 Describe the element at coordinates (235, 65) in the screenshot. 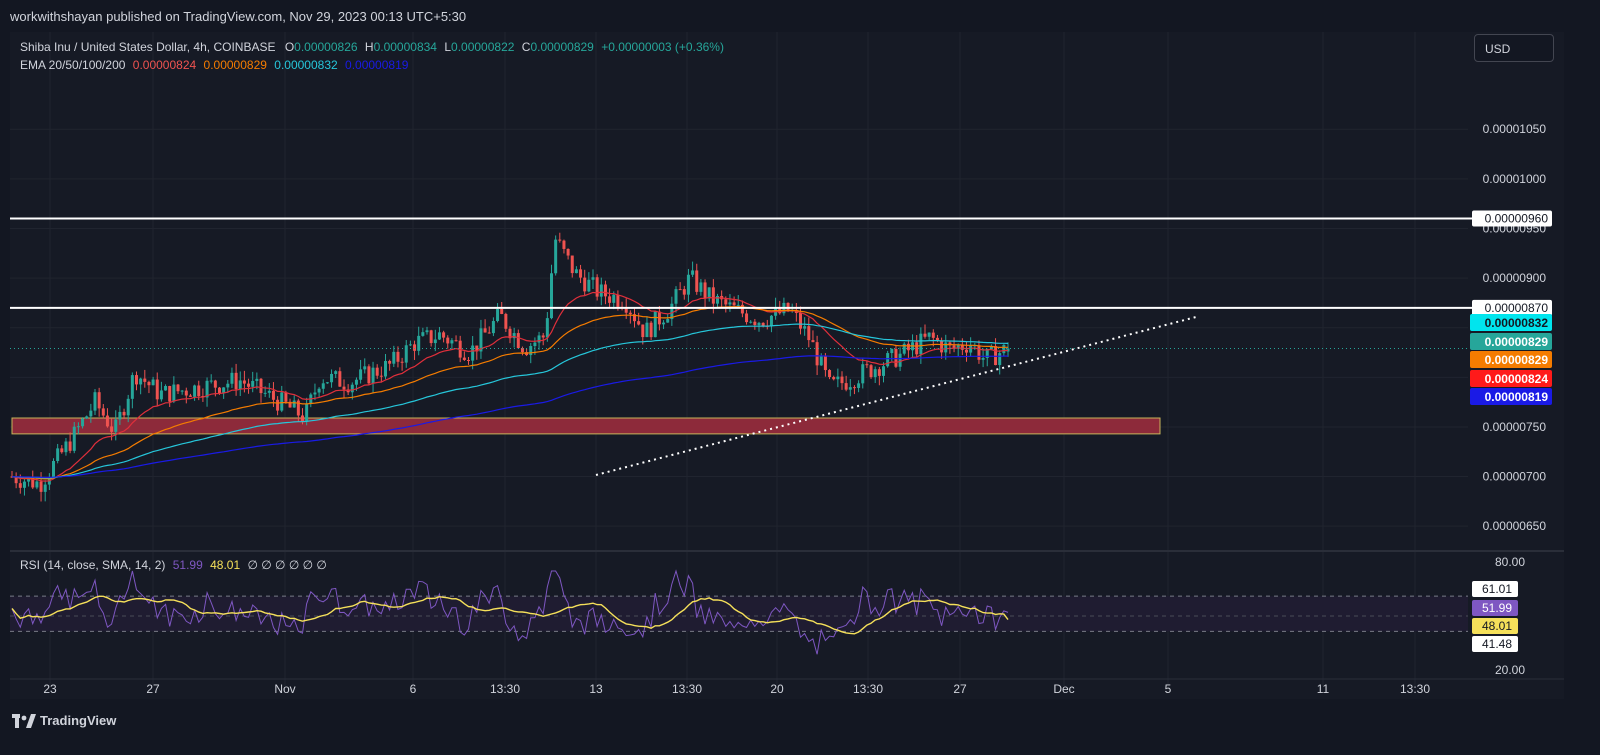

I see `ema50-value: 0.00000829` at that location.